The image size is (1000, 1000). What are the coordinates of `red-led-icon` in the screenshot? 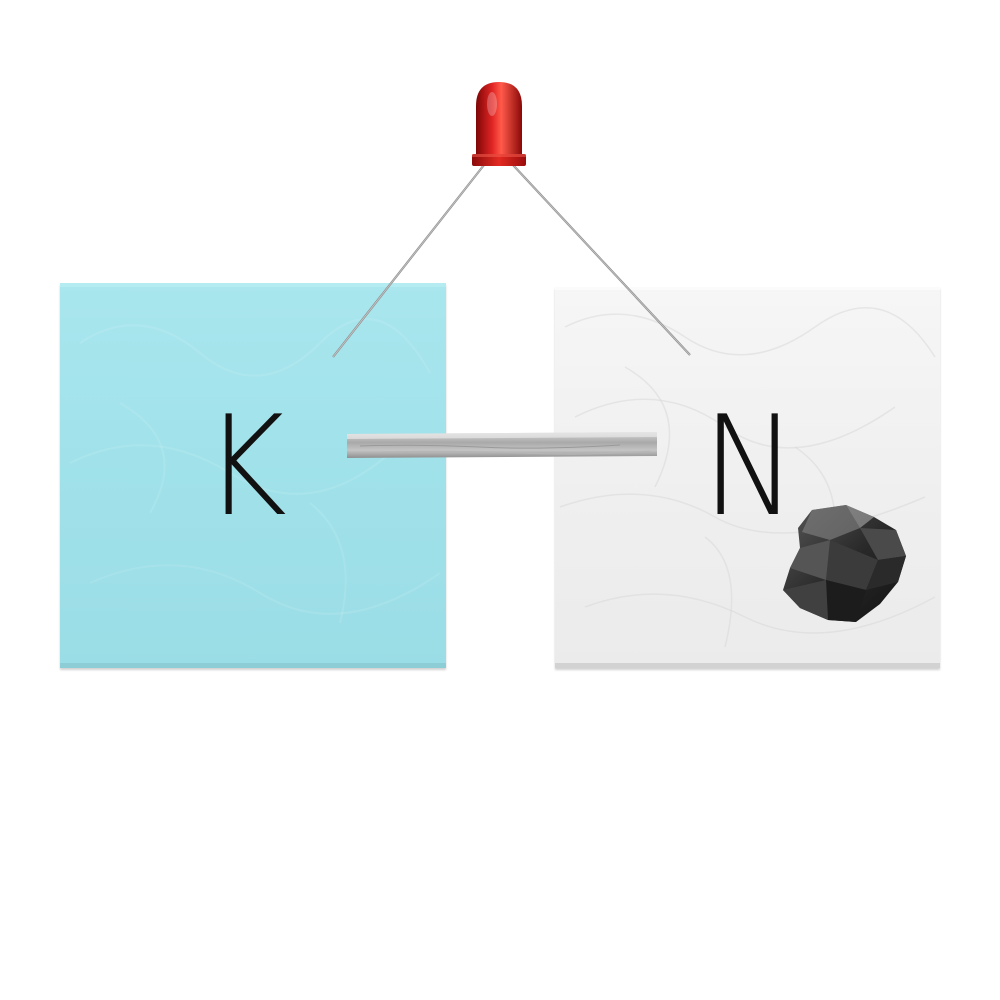 It's located at (499, 124).